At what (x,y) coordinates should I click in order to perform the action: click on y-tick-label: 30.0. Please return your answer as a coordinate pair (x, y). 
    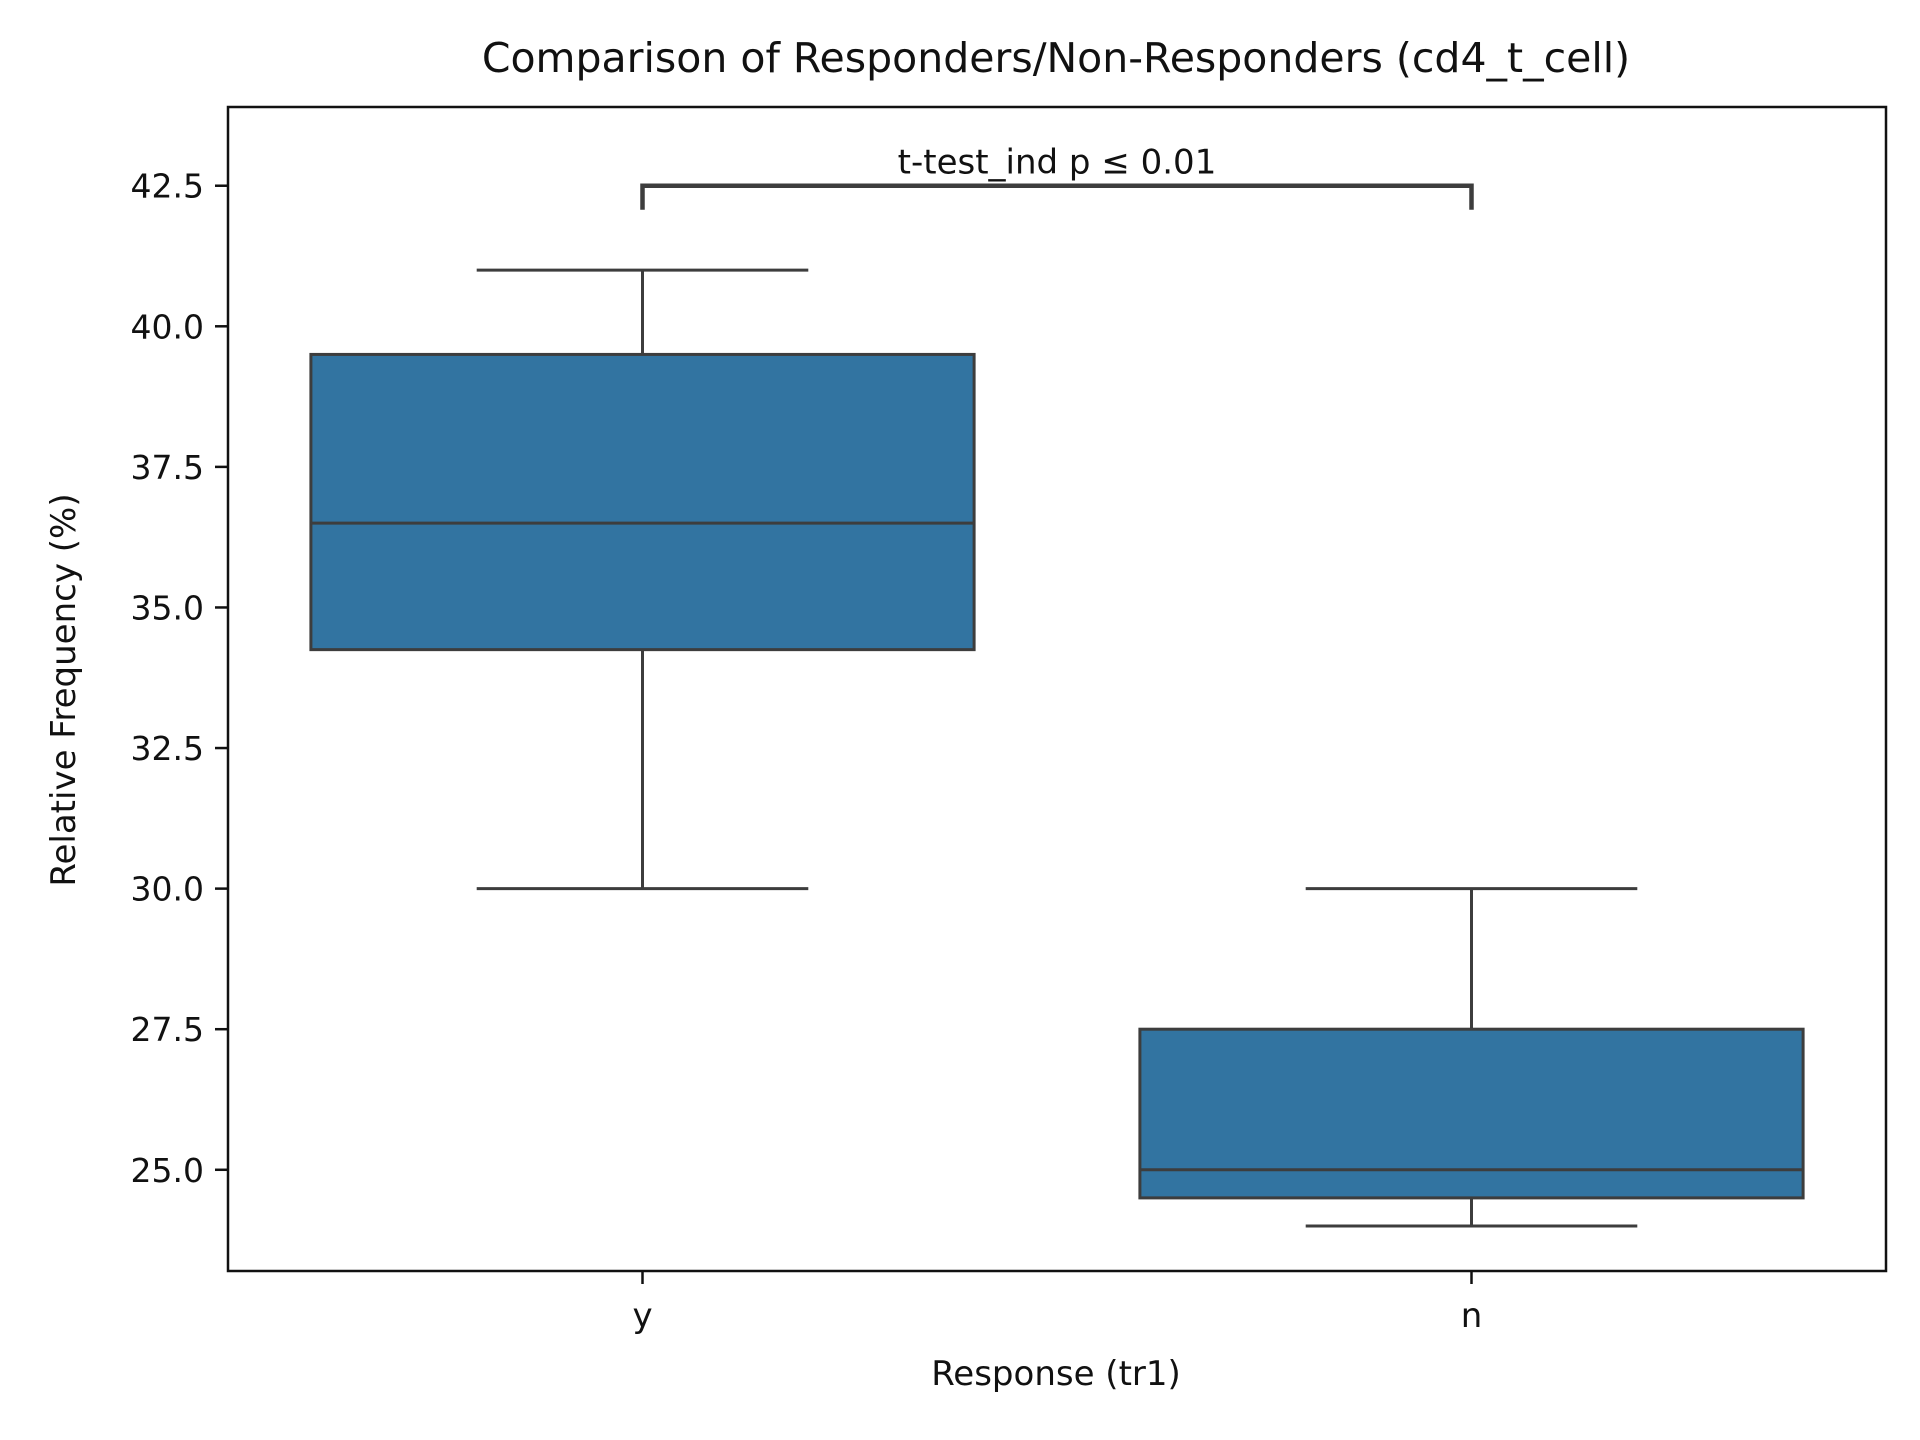
    Looking at the image, I should click on (167, 889).